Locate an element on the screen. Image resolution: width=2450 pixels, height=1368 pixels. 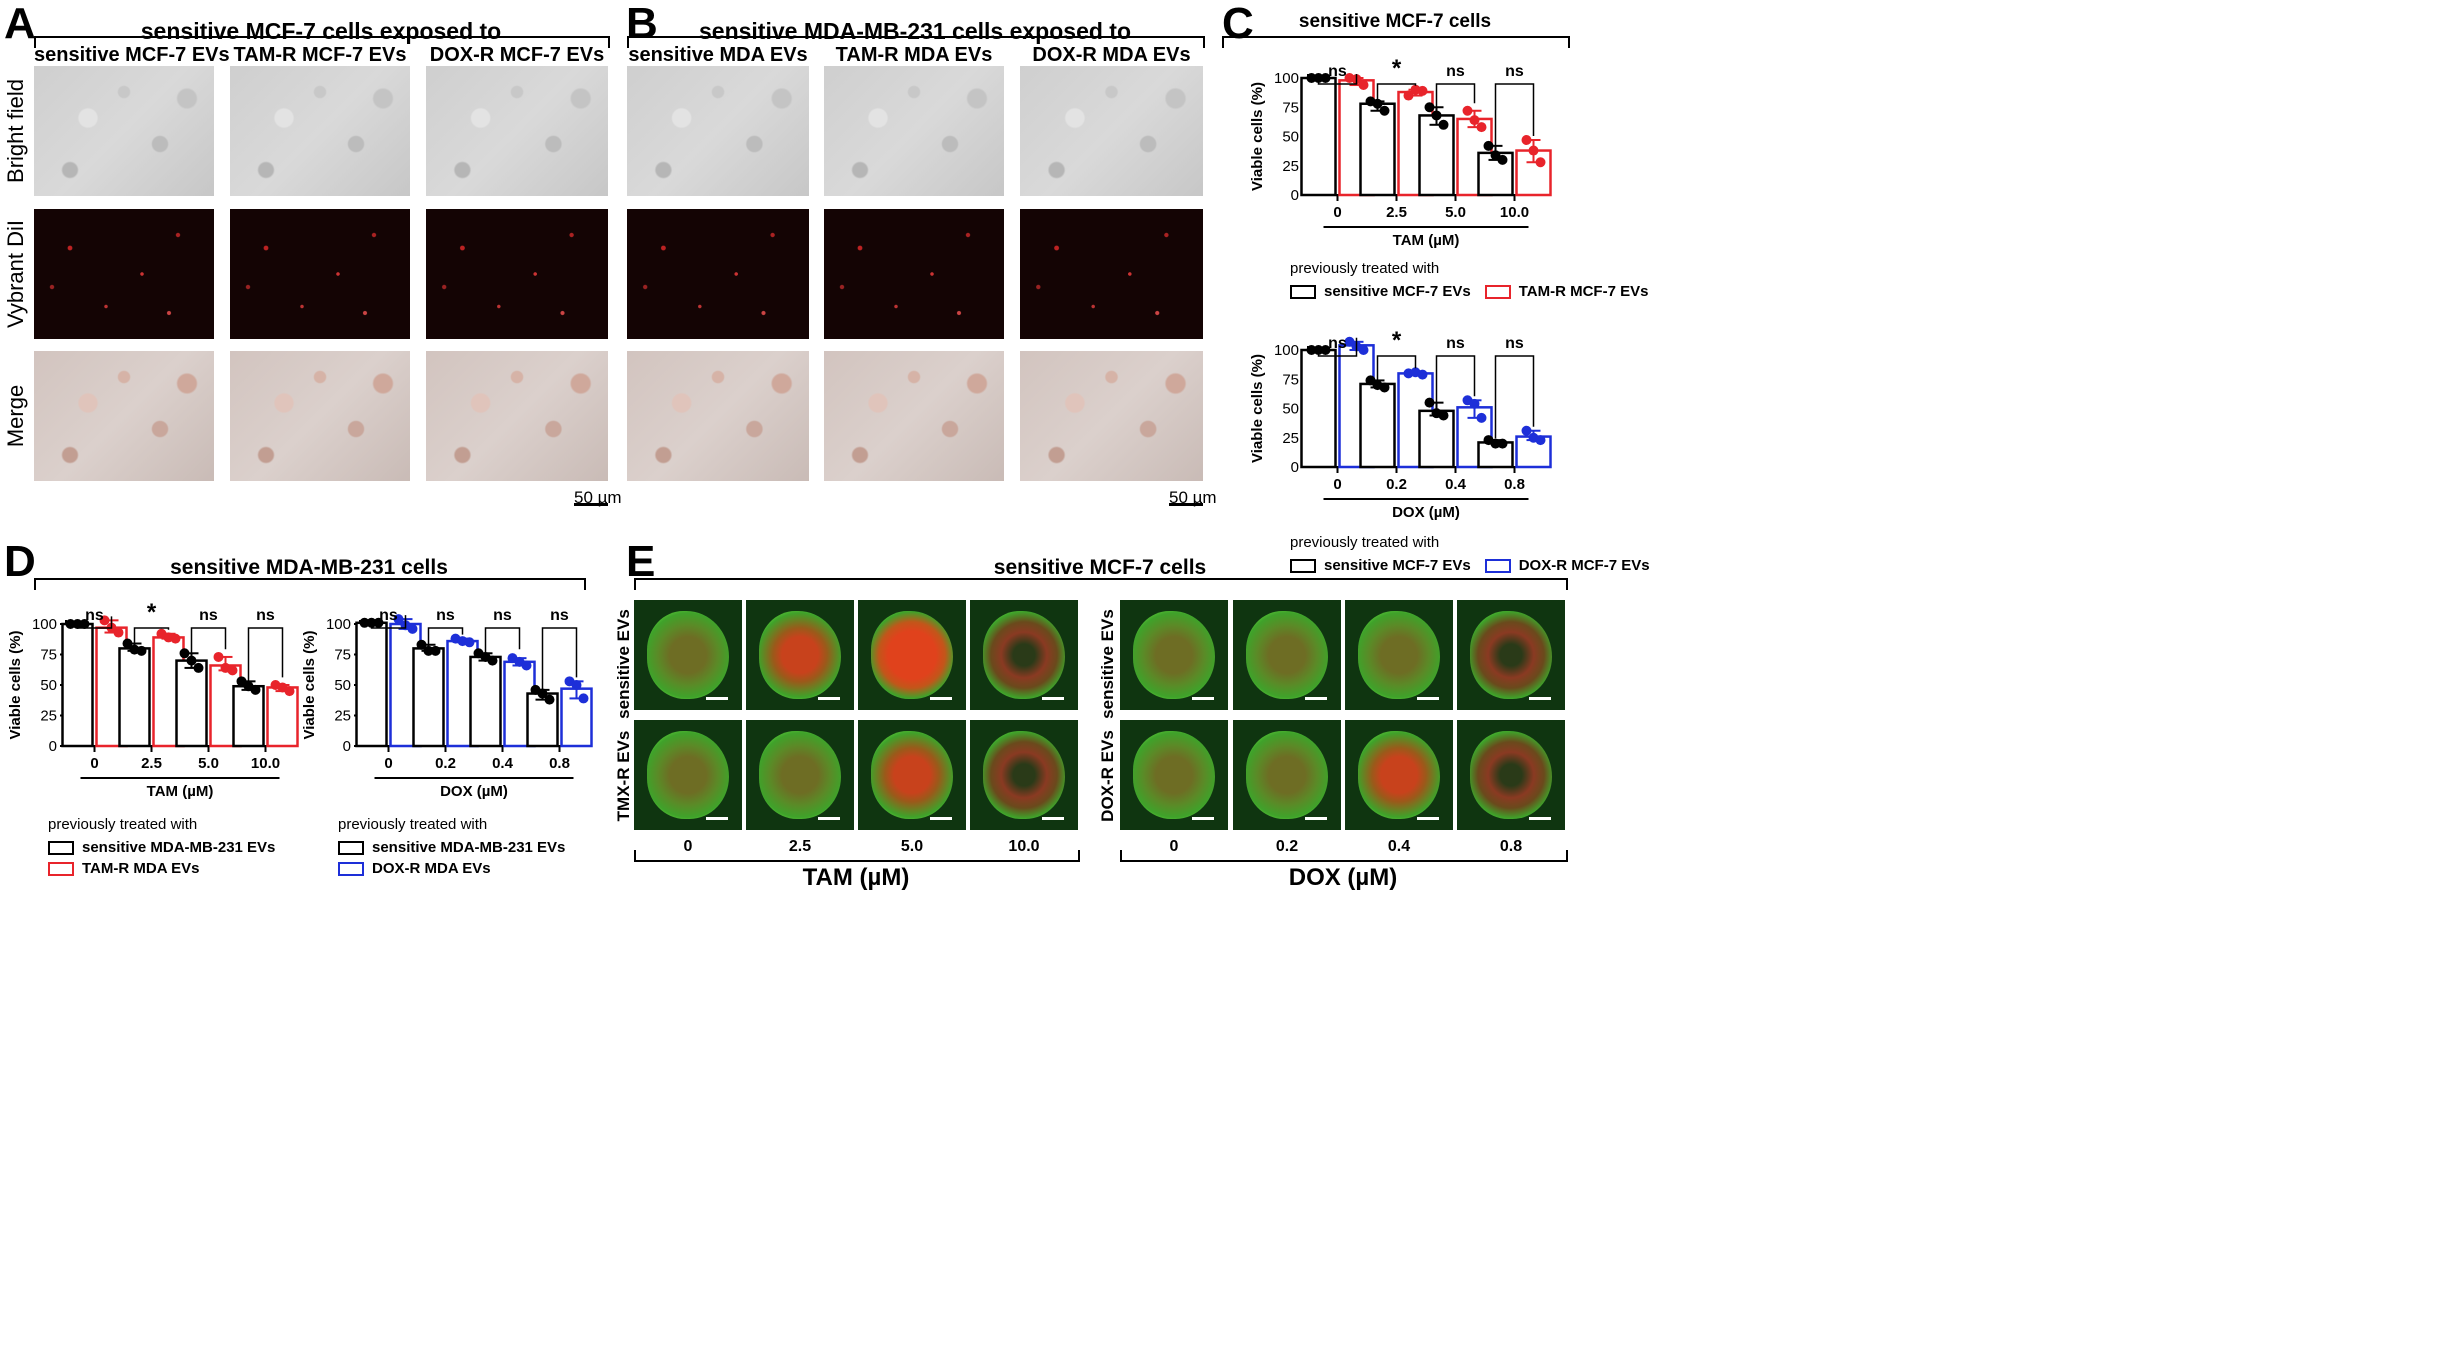
panel-a-col-2: TAM-R MCF-7 EVs is located at coordinates (320, 55).